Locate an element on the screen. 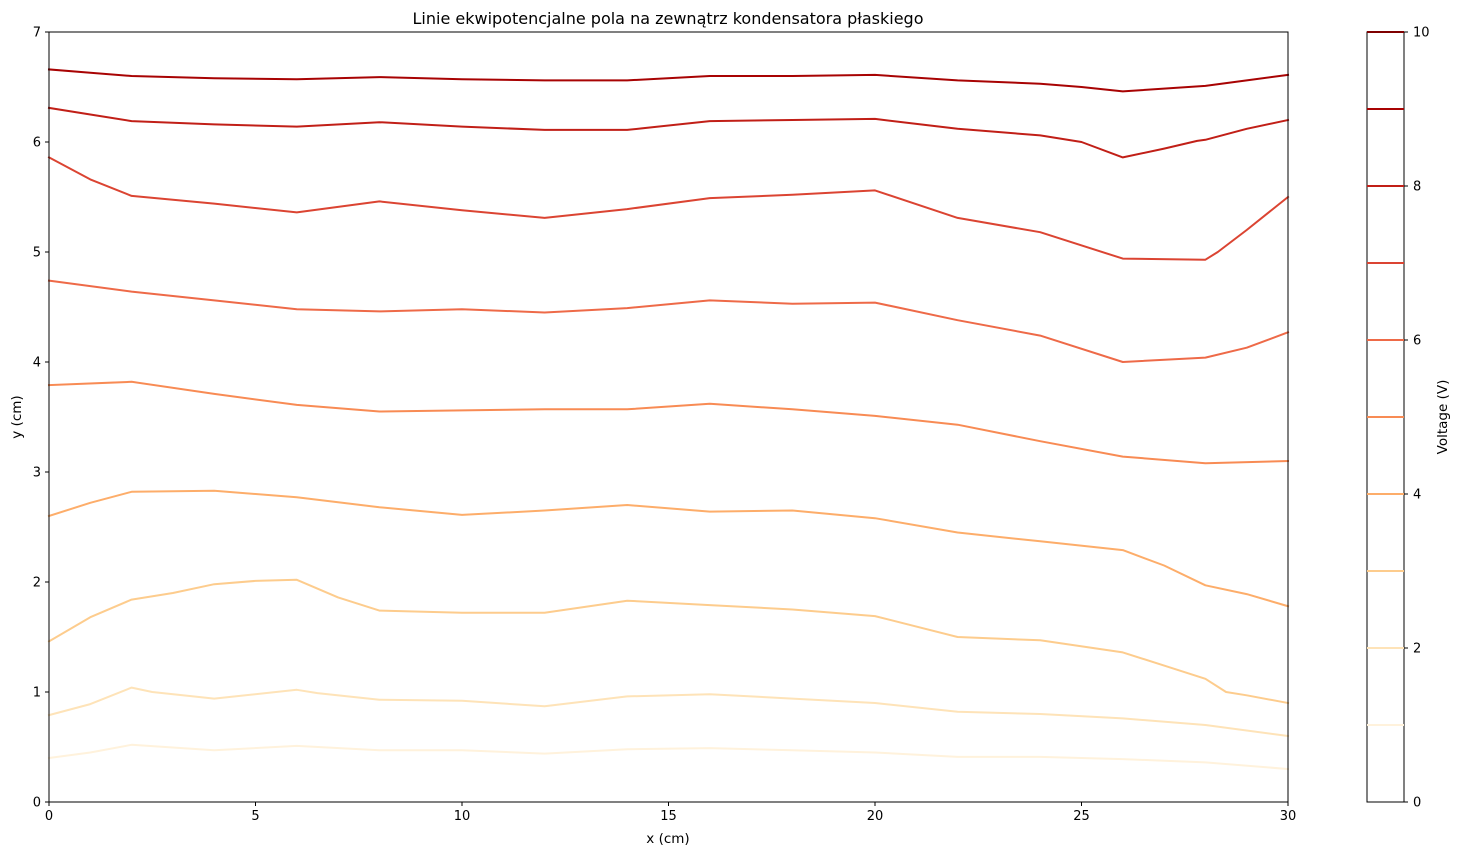 The width and height of the screenshot is (1461, 855). y-axis: 0 1 2 3 4 5 6 7 is located at coordinates (41, 418).